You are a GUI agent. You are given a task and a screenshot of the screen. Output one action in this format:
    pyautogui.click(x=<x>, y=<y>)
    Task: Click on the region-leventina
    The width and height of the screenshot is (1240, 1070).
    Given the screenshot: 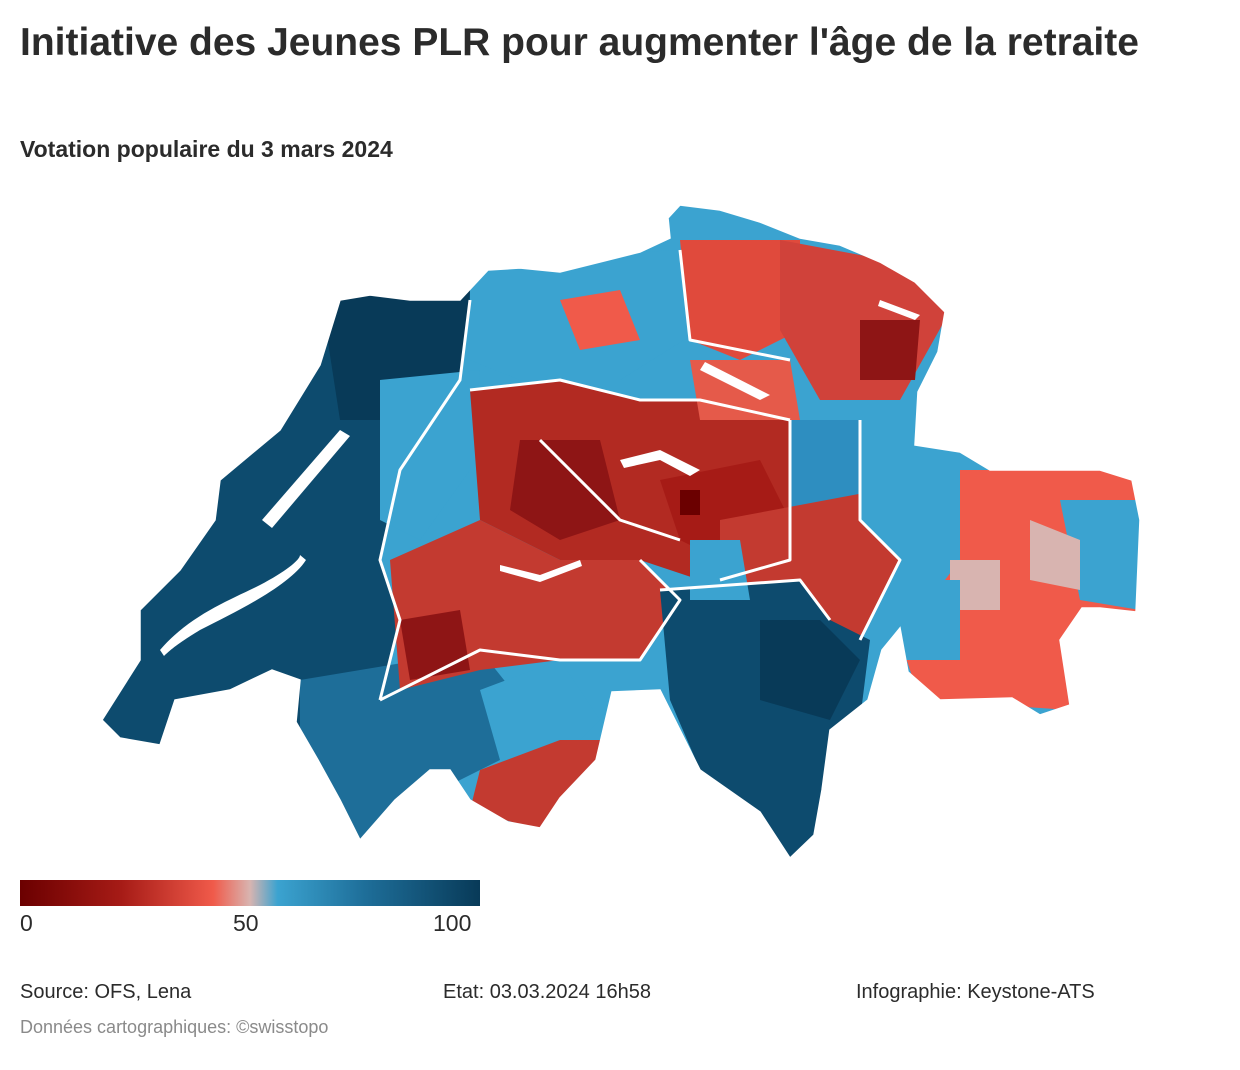 What is the action you would take?
    pyautogui.click(x=810, y=670)
    